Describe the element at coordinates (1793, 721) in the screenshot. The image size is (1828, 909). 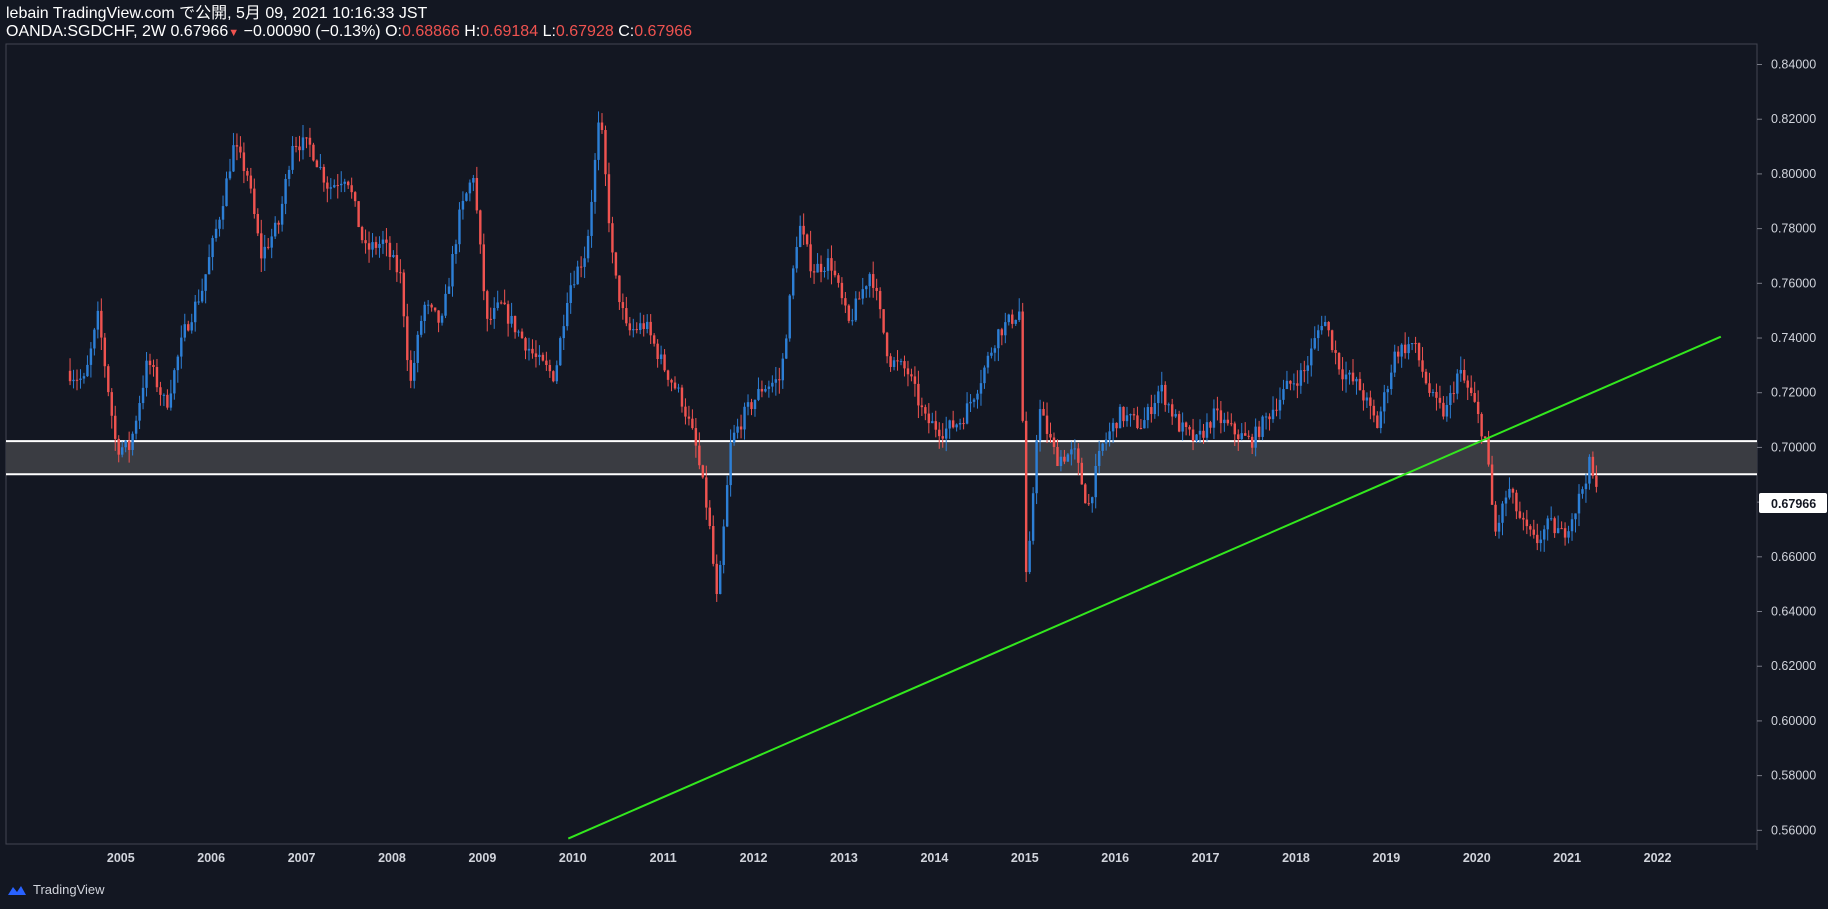
I see `price-tick-label: 0.60000` at that location.